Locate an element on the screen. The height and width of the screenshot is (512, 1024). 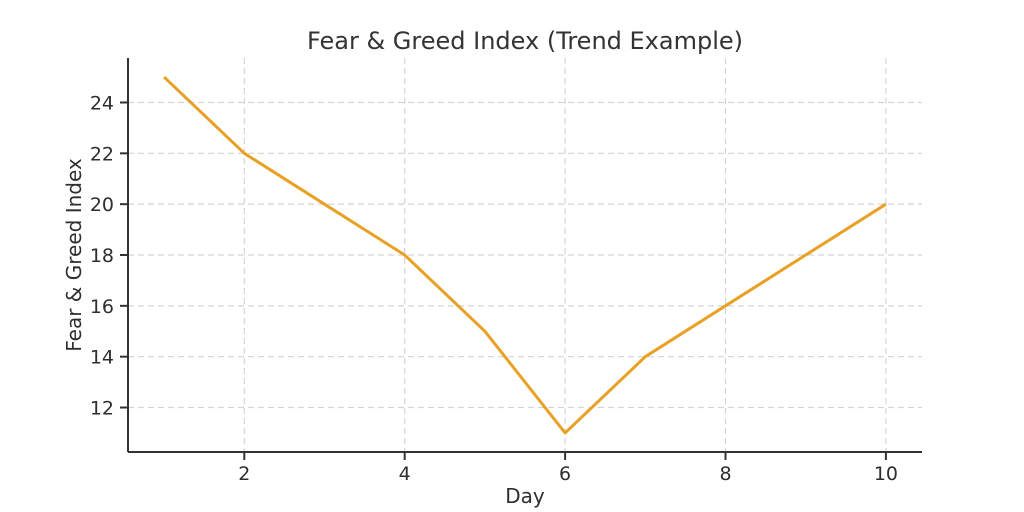
x-tick-label: 2 is located at coordinates (244, 474).